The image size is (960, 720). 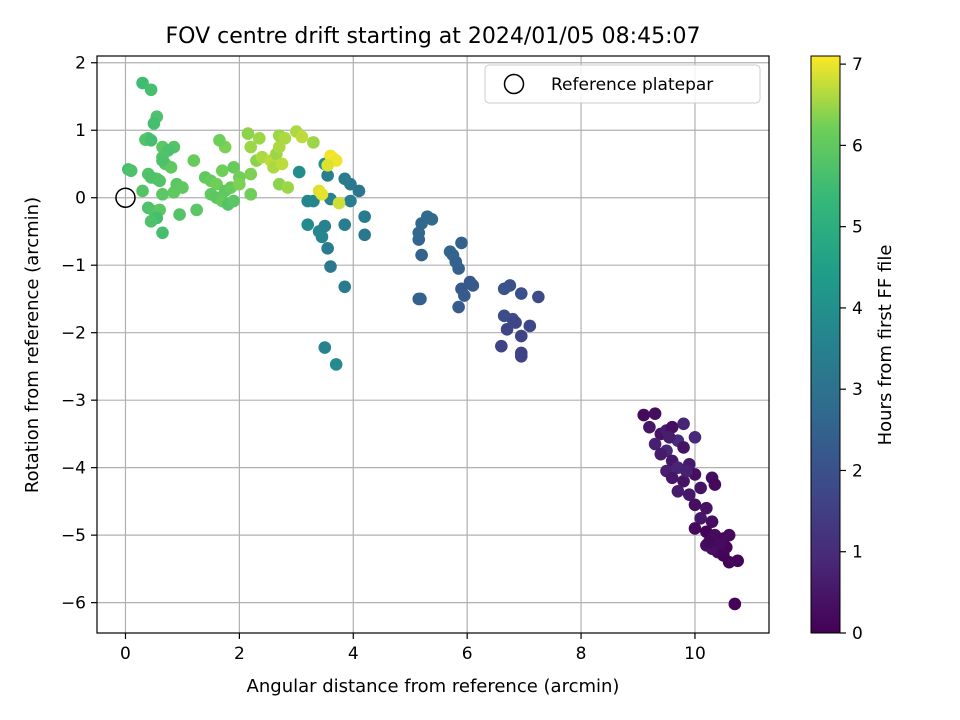 What do you see at coordinates (433, 686) in the screenshot?
I see `x-axis-label: Angular distance from reference (arcmin)` at bounding box center [433, 686].